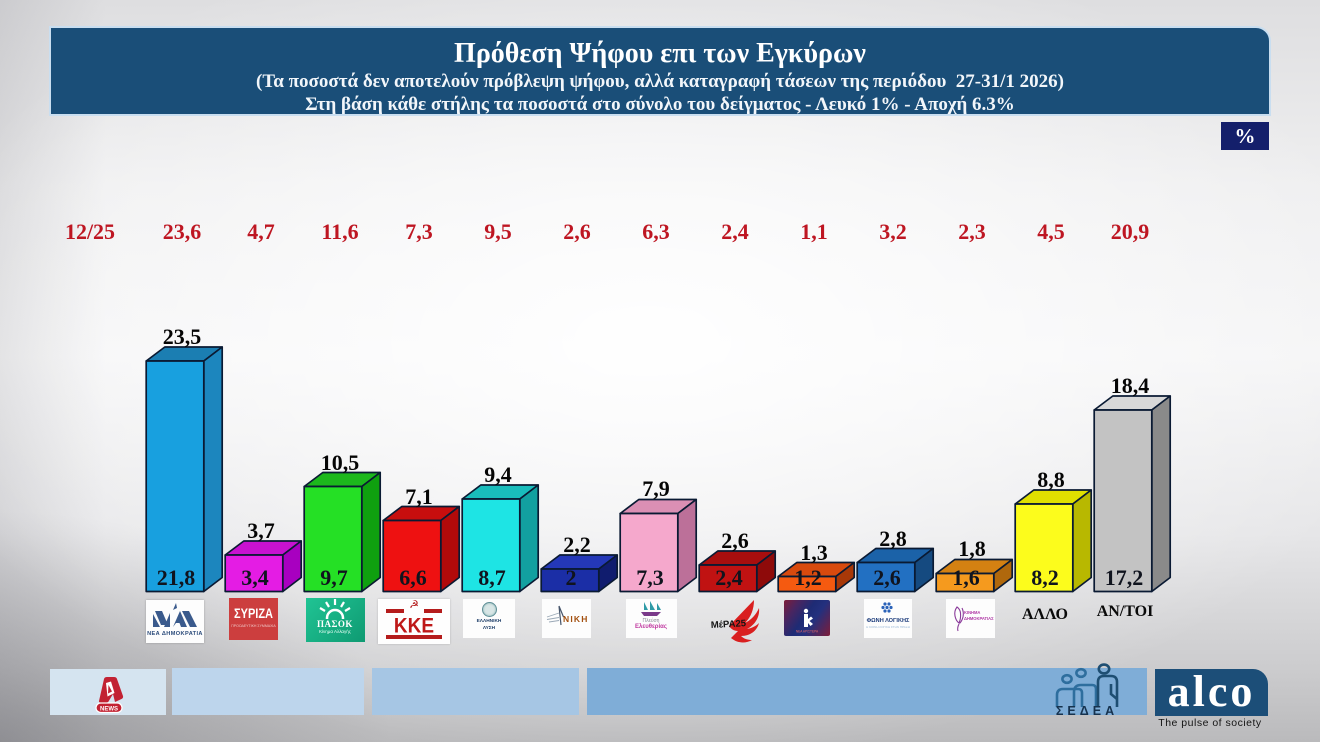 The width and height of the screenshot is (1320, 742). I want to click on svg-text: KKE, so click(413, 625).